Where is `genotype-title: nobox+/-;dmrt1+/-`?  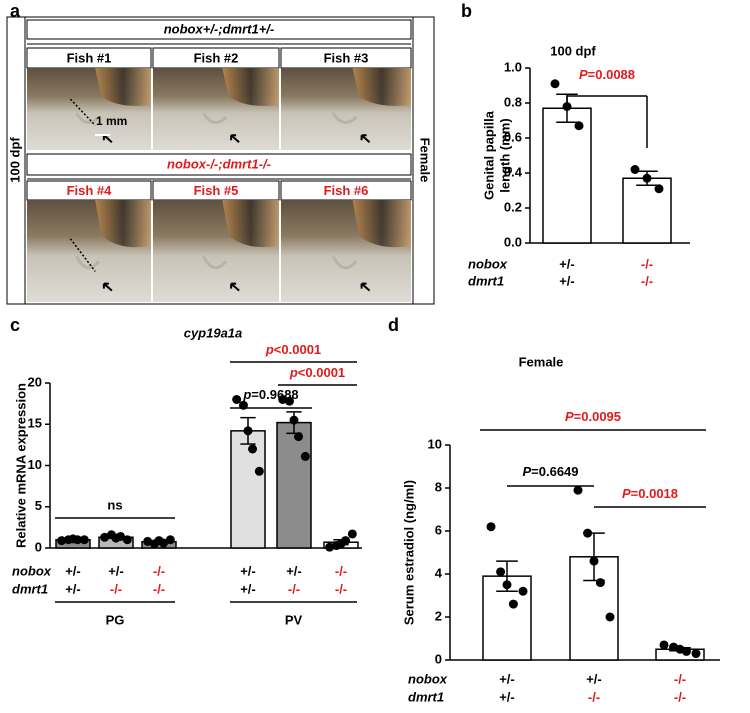
genotype-title: nobox+/-;dmrt1+/- is located at coordinates (219, 28).